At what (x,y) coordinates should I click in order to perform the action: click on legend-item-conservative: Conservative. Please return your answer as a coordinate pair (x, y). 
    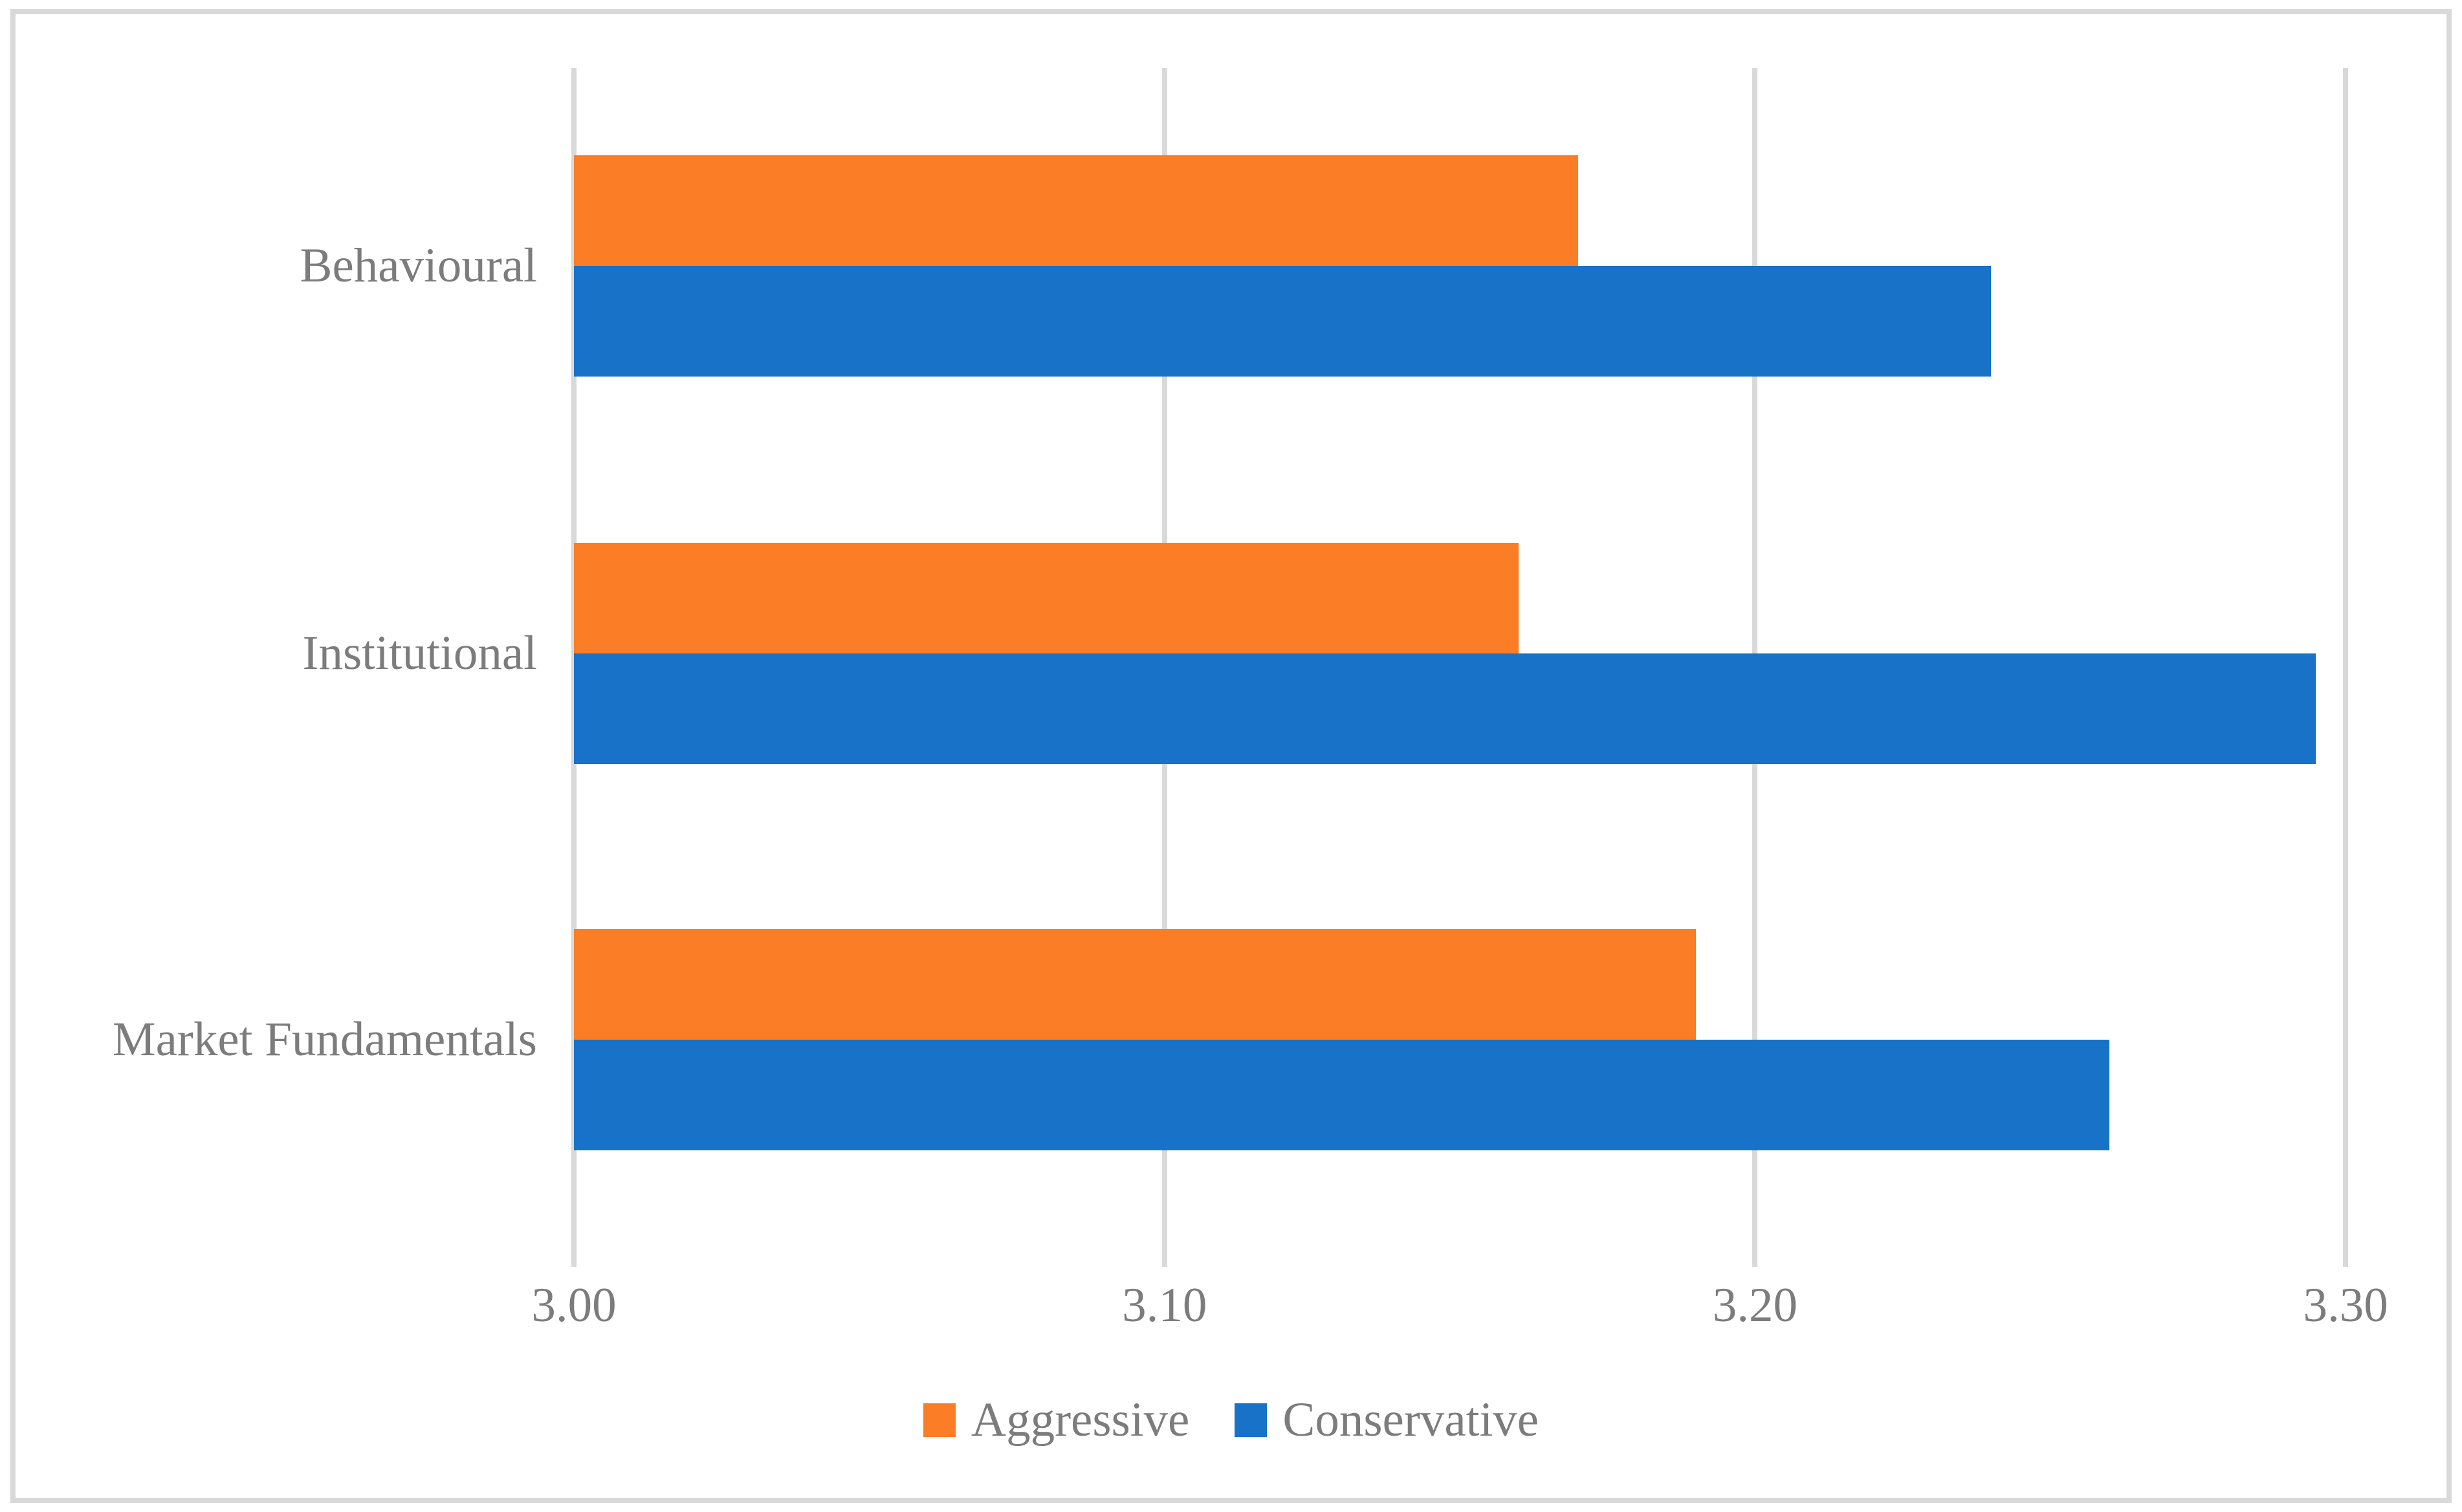
    Looking at the image, I should click on (1387, 1420).